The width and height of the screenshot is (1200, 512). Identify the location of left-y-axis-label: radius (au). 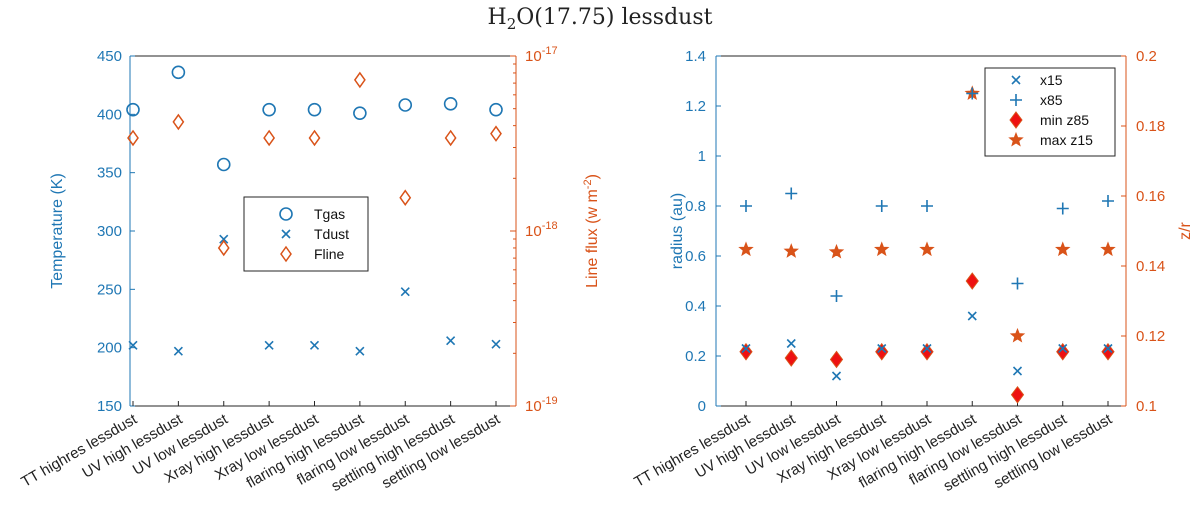
(677, 231).